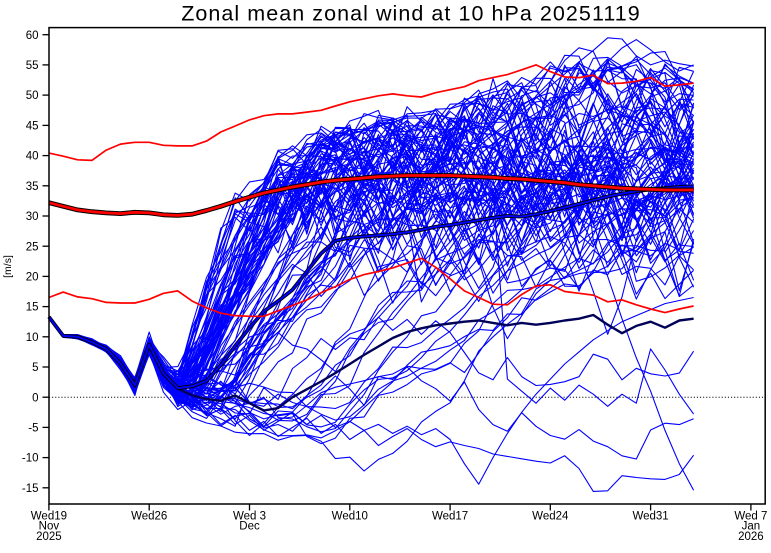 This screenshot has height=553, width=771. I want to click on svg-text: 10, so click(32, 338).